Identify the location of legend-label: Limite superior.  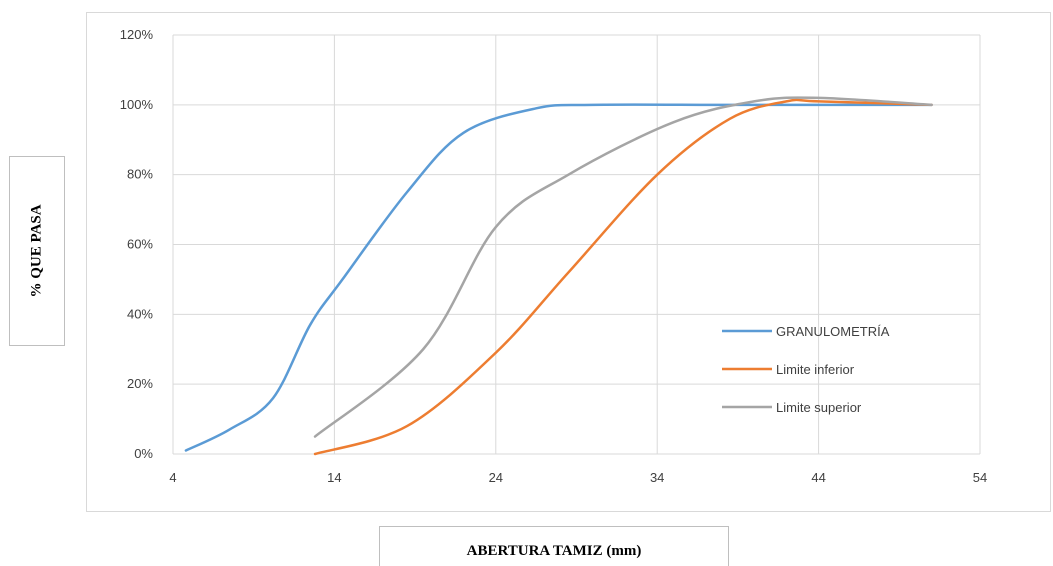
(819, 407).